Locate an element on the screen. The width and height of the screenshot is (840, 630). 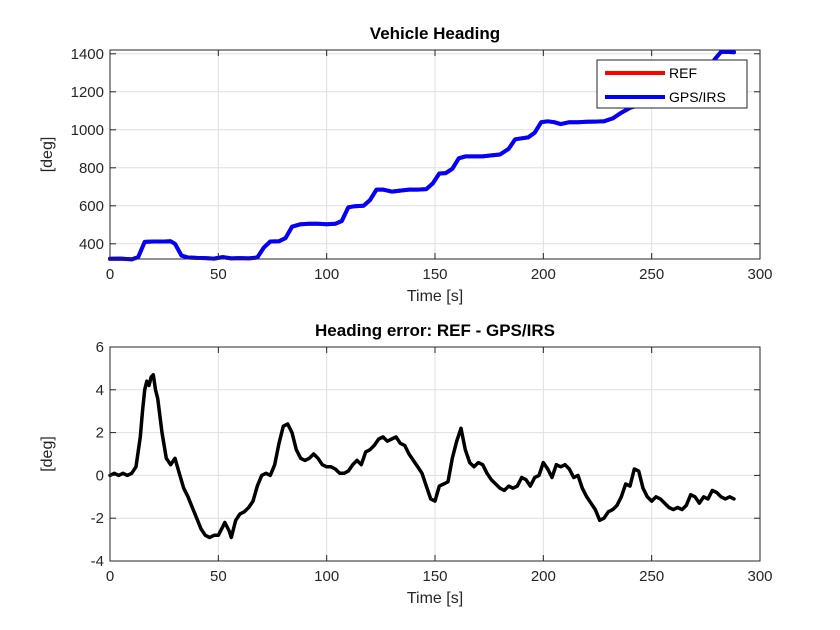
y-tick-label: 1400 is located at coordinates (87, 54).